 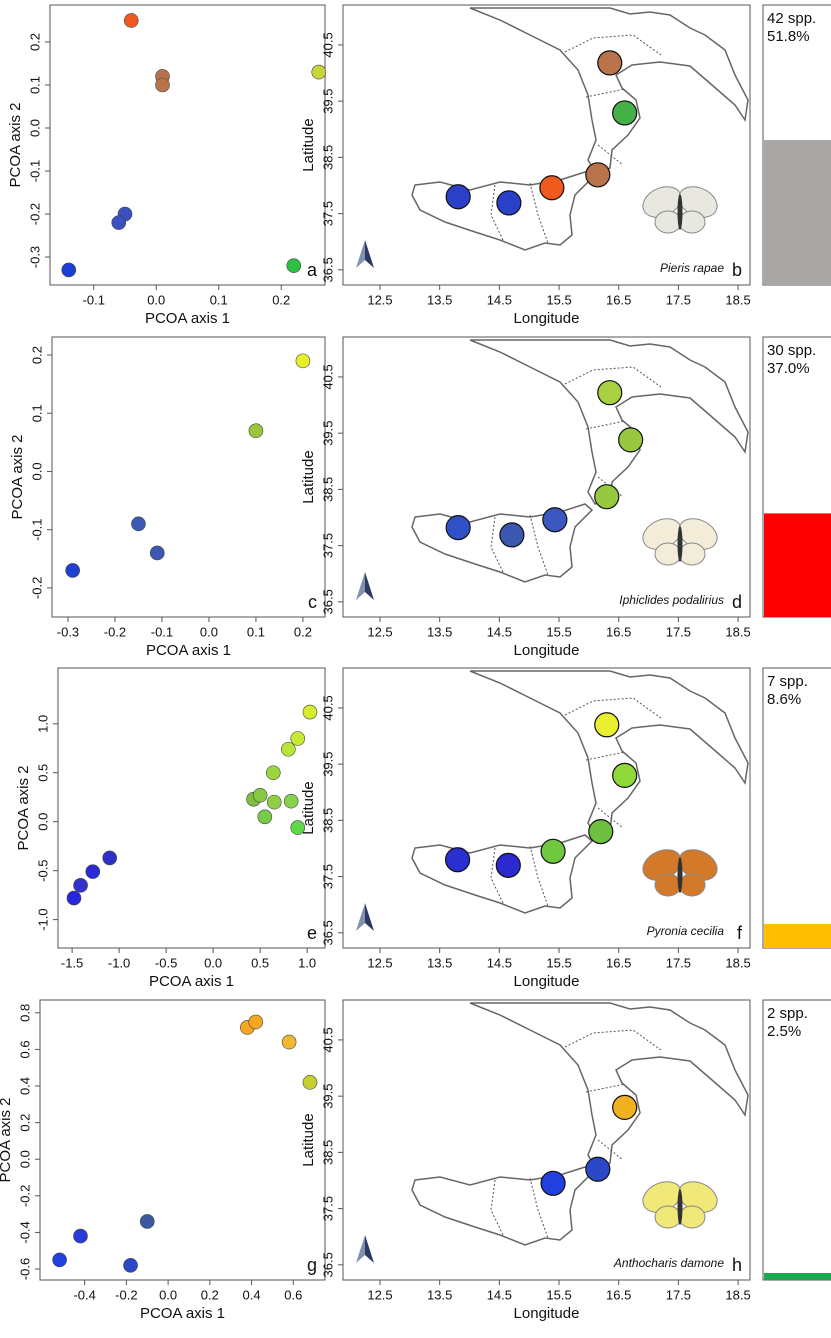 What do you see at coordinates (558, 299) in the screenshot?
I see `x-tick-label: 15.5` at bounding box center [558, 299].